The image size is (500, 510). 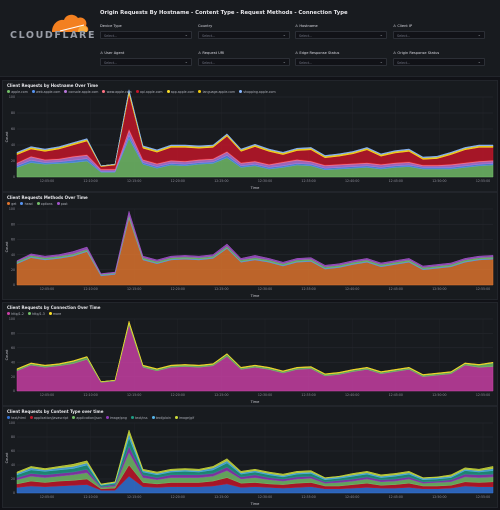 I want to click on filter-label-text: Device Type, so click(x=111, y=26).